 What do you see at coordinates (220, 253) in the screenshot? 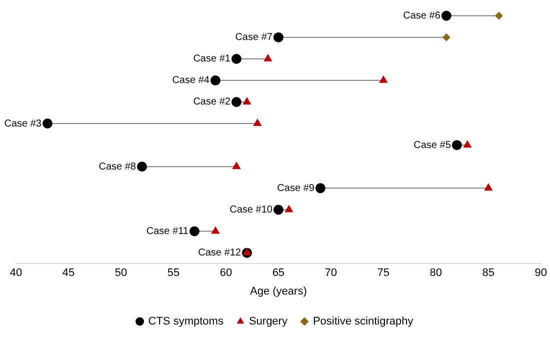
I see `y-tick-label: Case #12` at bounding box center [220, 253].